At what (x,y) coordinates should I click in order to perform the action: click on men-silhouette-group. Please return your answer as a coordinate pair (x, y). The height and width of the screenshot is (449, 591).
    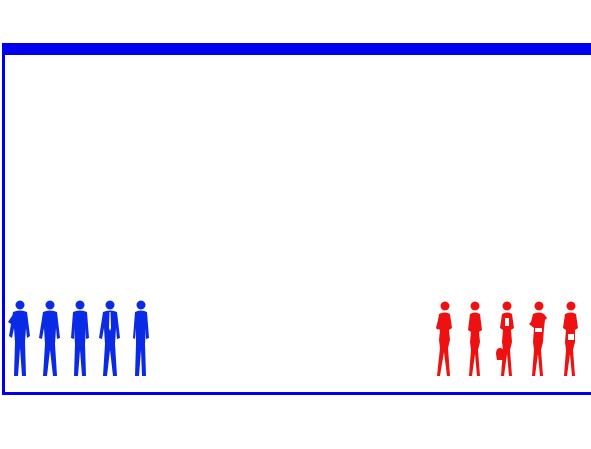
    Looking at the image, I should click on (81, 339).